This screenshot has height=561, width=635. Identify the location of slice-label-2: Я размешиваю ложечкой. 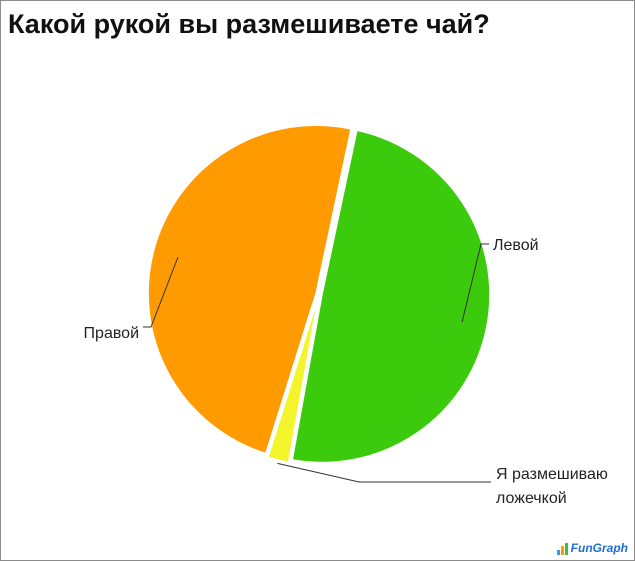
(552, 486).